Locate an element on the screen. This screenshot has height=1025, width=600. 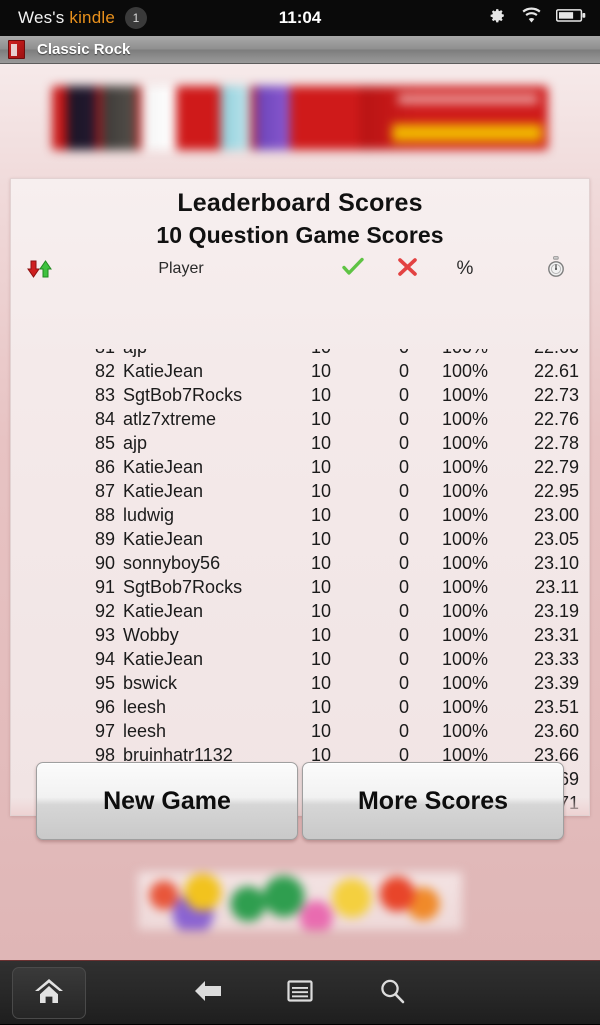
row-rank: 98 is located at coordinates (104, 755).